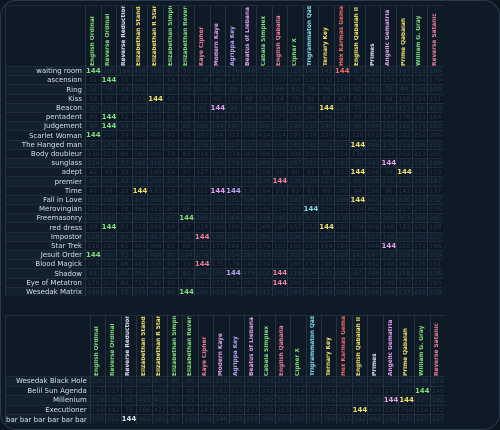 The image size is (500, 430). I want to click on value-cell: 309, so click(267, 409).